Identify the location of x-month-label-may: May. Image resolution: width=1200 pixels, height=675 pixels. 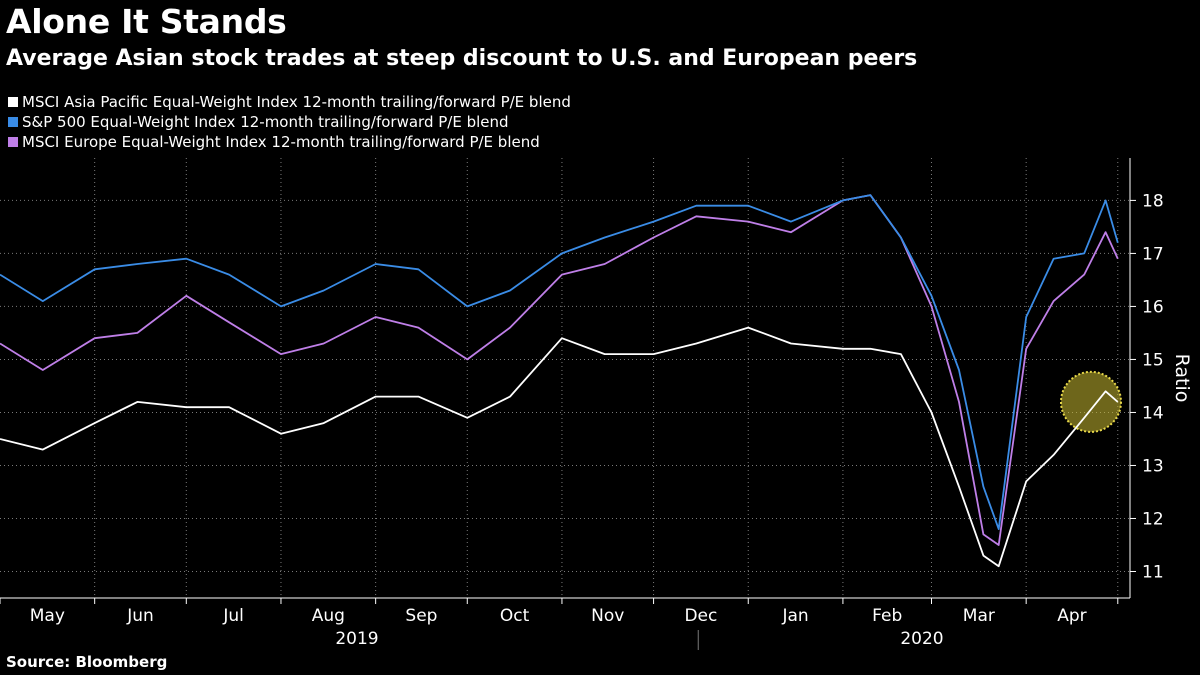
(47, 616).